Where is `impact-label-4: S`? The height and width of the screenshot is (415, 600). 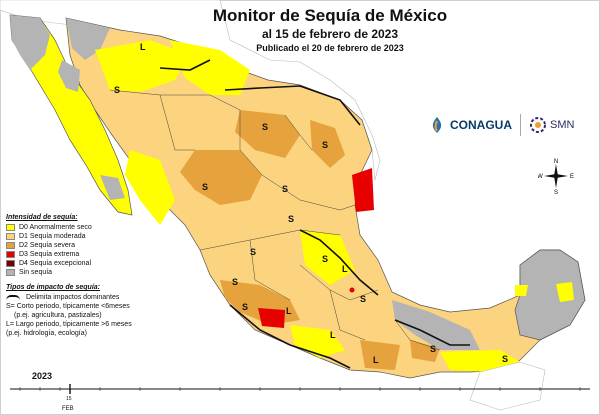
impact-label-4: S is located at coordinates (285, 189).